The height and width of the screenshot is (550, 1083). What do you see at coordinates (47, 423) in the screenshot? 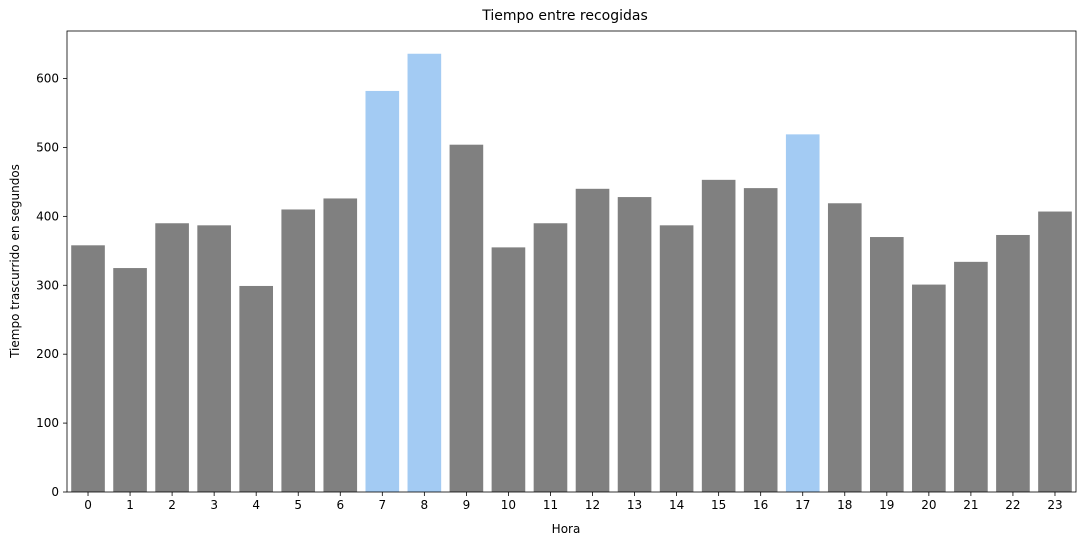
I see `y-tick-label: 100` at bounding box center [47, 423].